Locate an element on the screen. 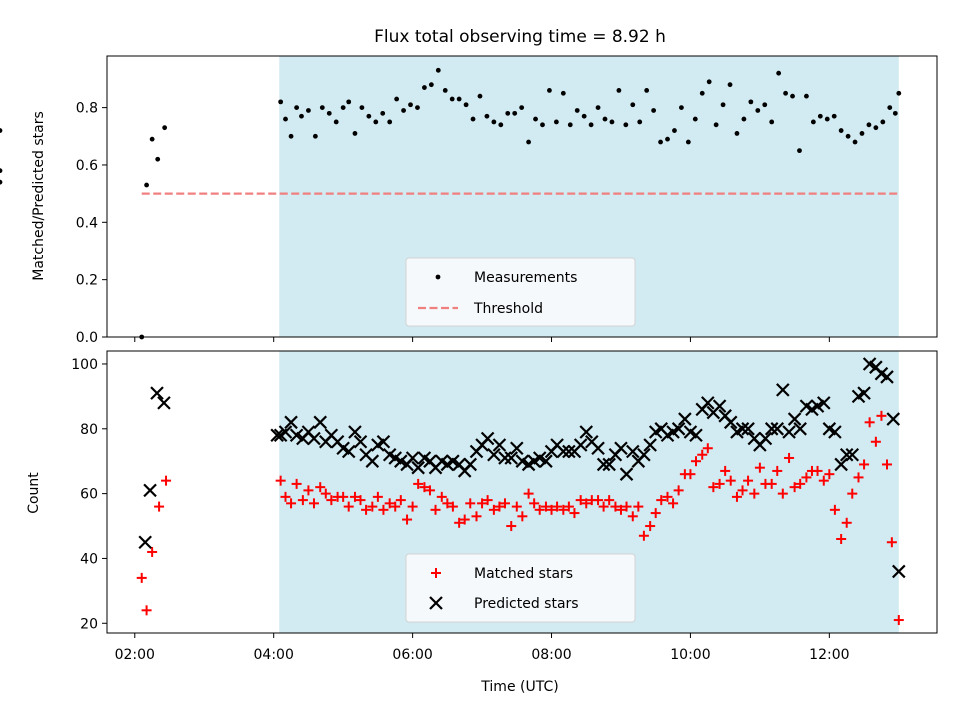  y-tick-label: 0.0 is located at coordinates (87, 338).